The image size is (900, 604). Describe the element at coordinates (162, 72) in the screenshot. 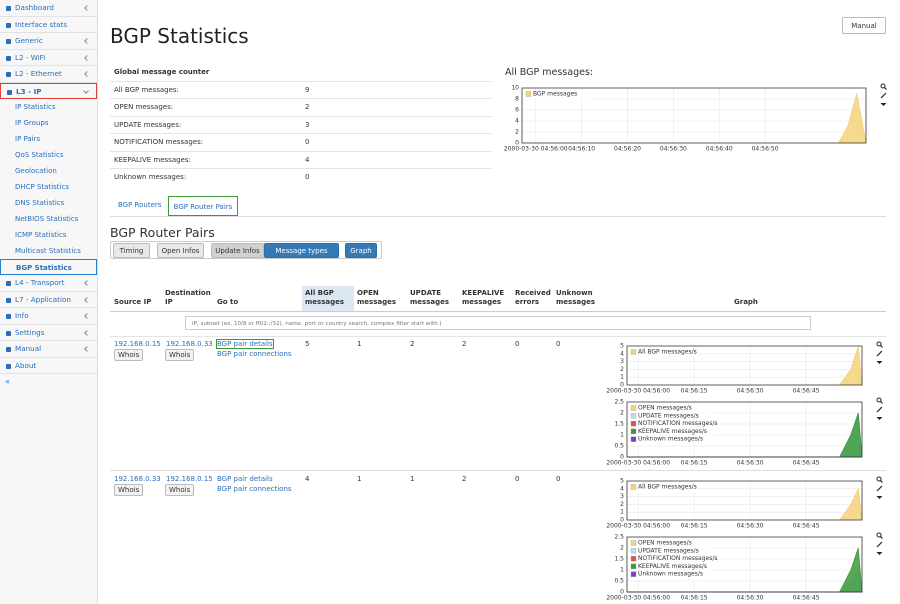

I see `counter-title: Global message counter` at that location.